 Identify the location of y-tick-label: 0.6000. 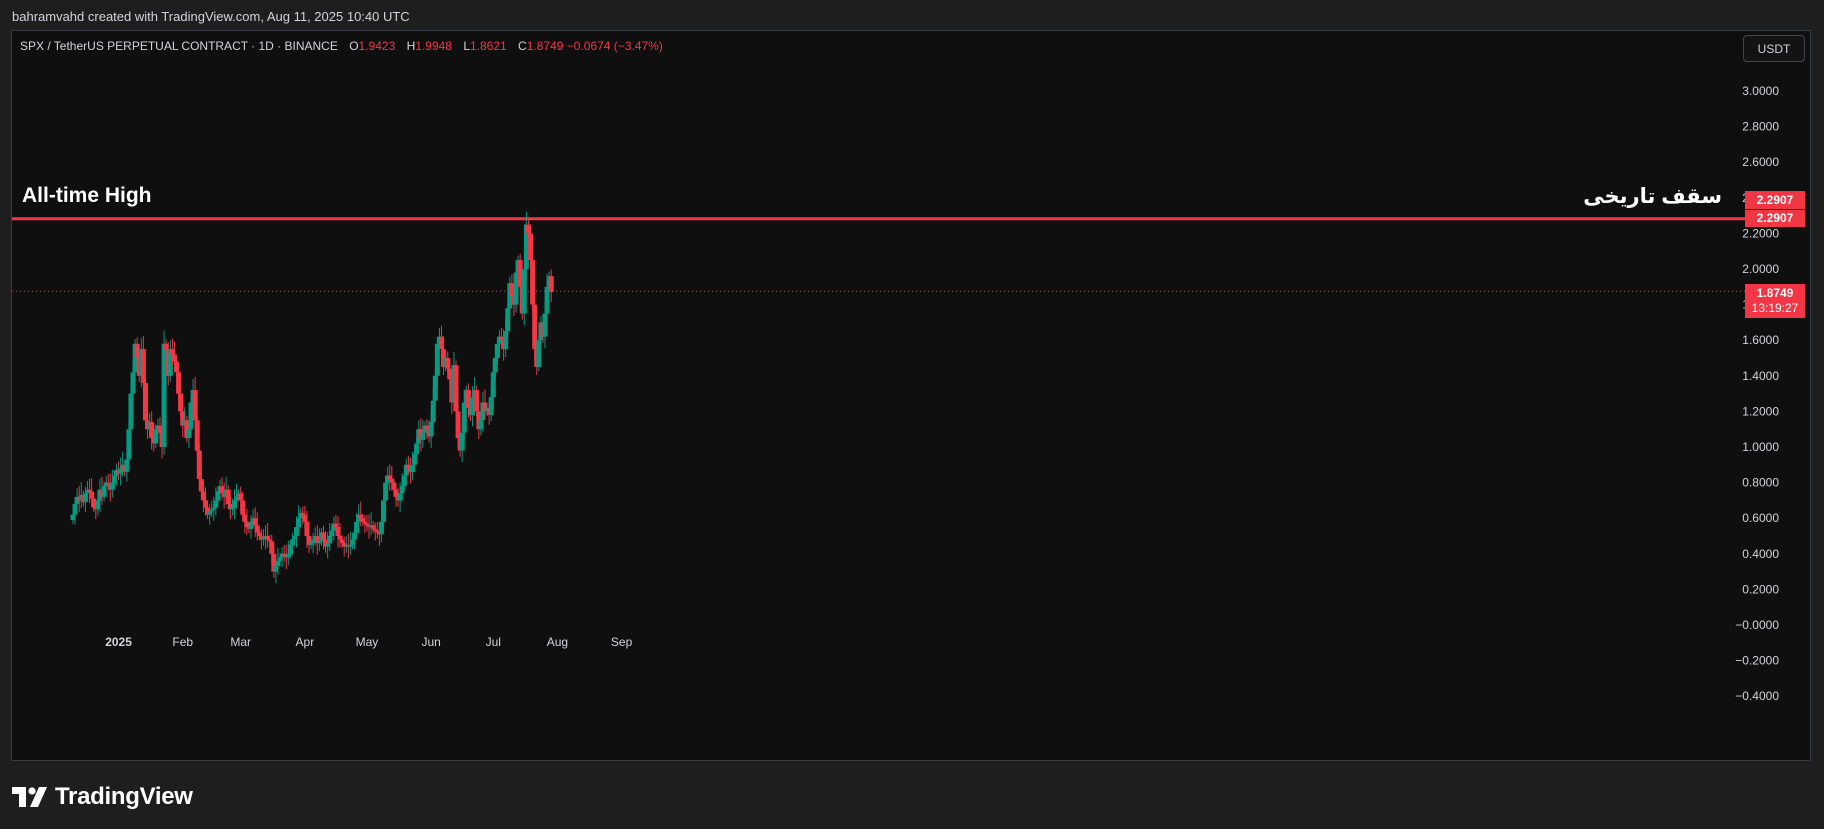
(1760, 518).